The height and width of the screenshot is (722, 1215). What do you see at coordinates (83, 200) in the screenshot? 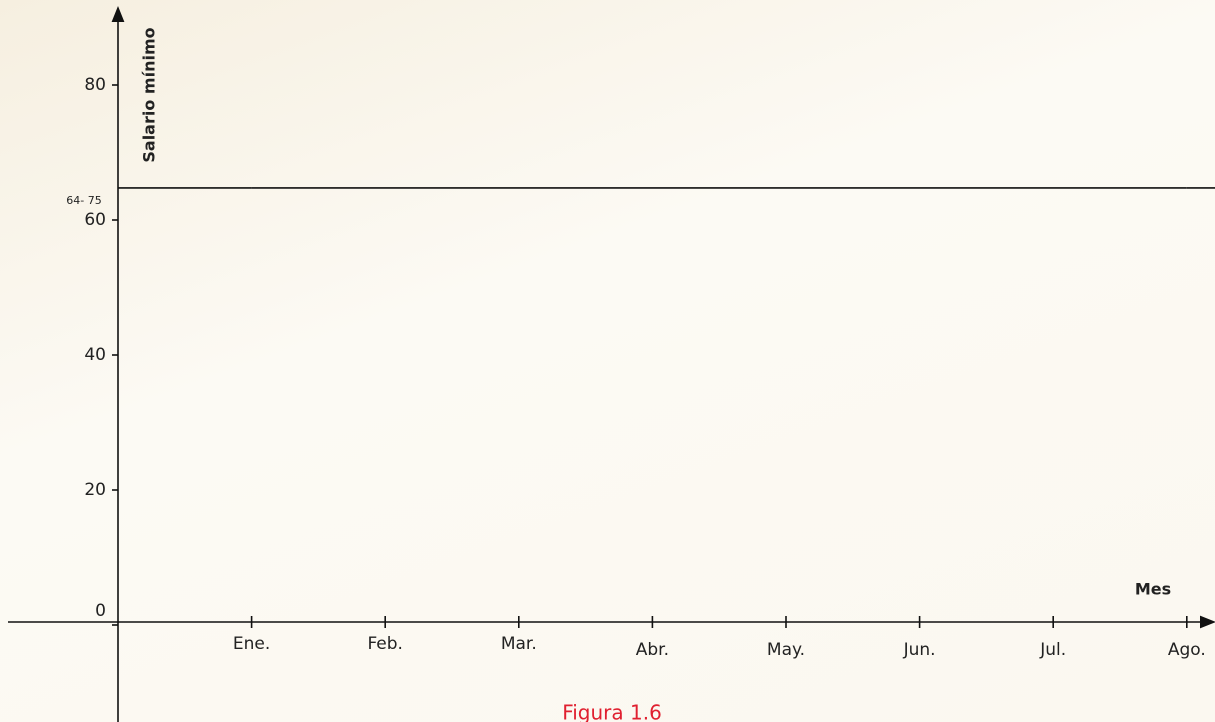
I see `annotation: 64- 75` at bounding box center [83, 200].